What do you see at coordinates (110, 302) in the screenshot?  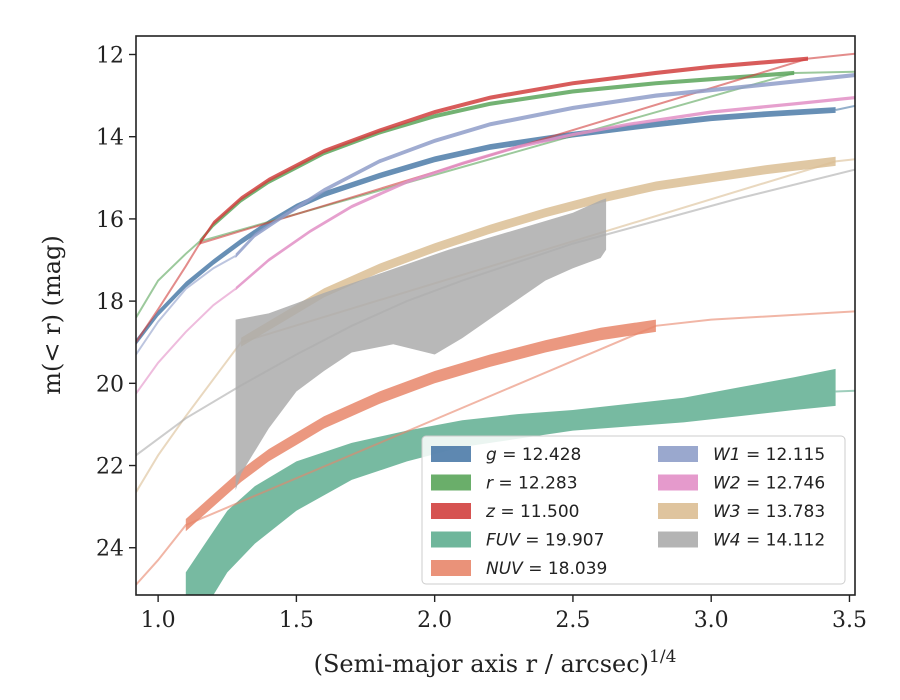 I see `y-tick-label: 18` at bounding box center [110, 302].